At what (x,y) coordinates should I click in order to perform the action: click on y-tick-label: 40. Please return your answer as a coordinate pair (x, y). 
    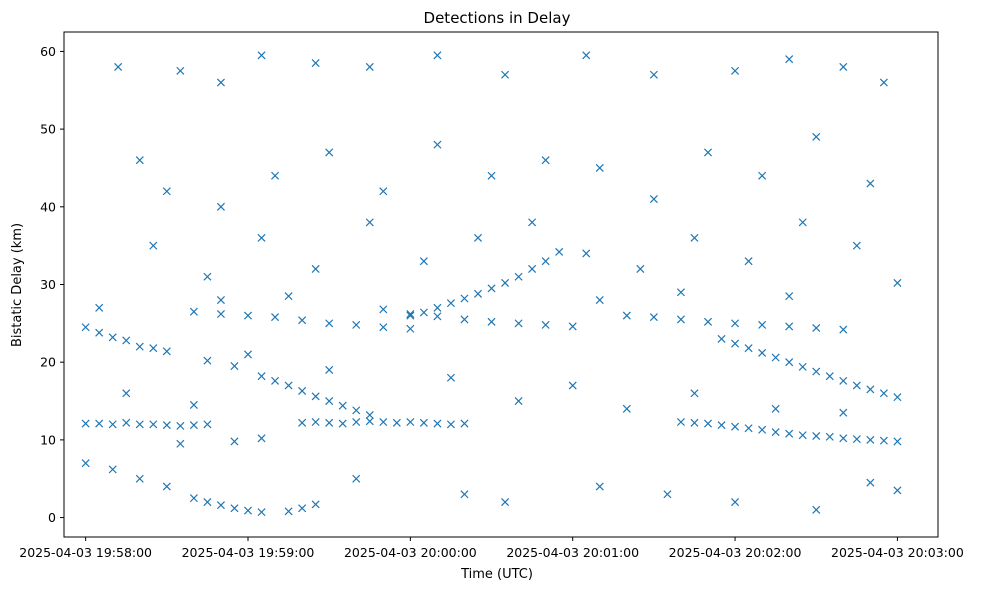
    Looking at the image, I should click on (48, 206).